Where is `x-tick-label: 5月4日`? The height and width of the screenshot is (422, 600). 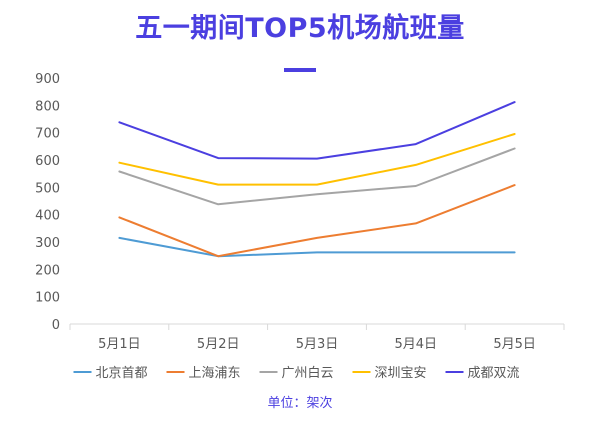
x-tick-label: 5月4日 is located at coordinates (416, 344).